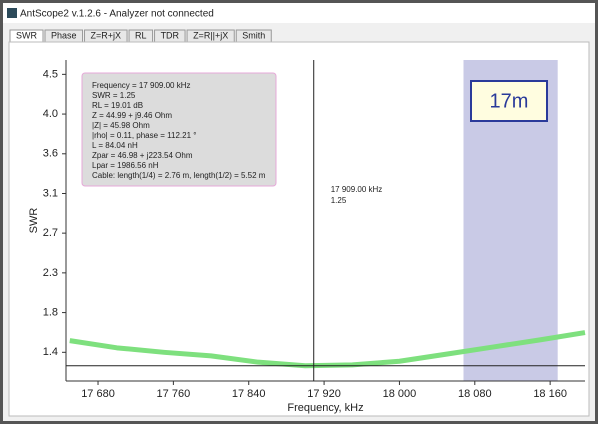  Describe the element at coordinates (339, 200) in the screenshot. I see `cursor-label: 1.25` at that location.